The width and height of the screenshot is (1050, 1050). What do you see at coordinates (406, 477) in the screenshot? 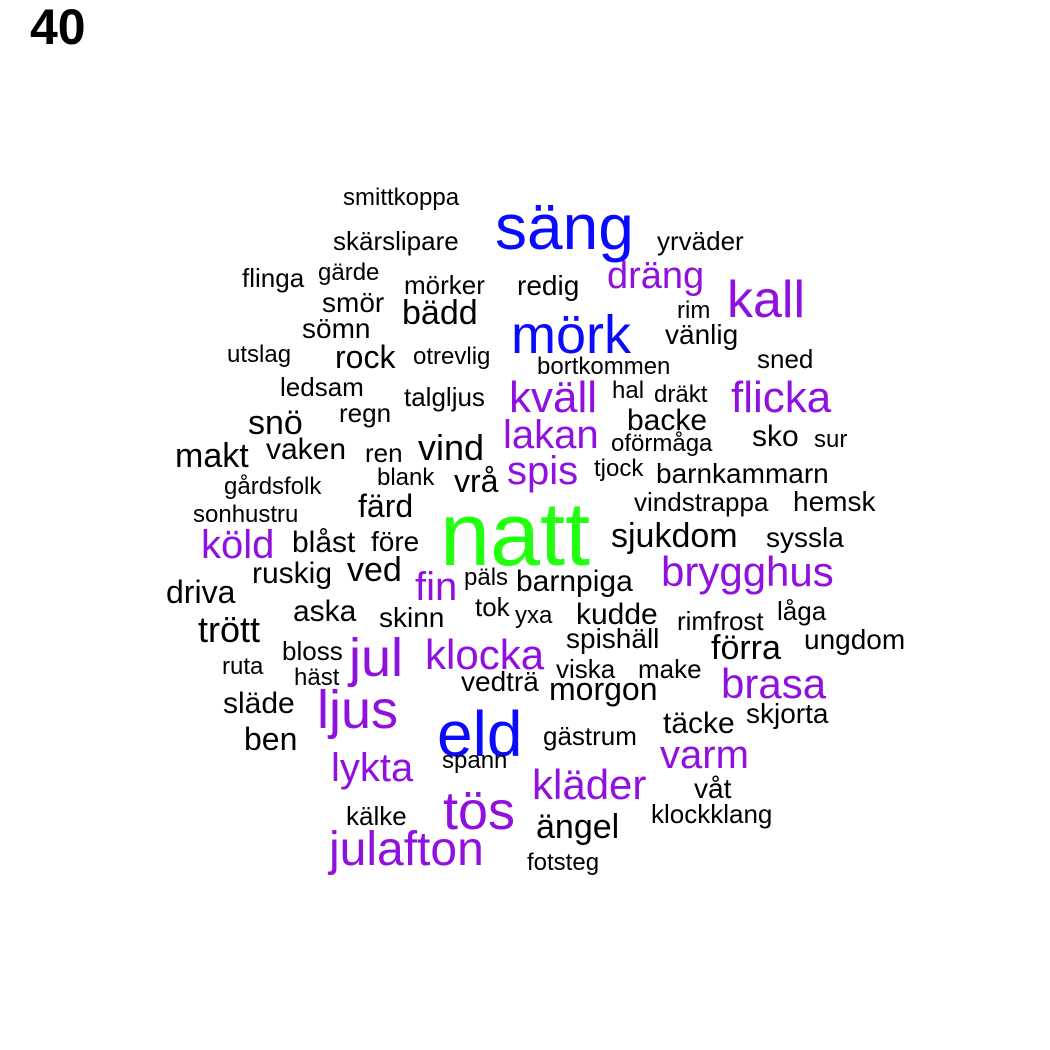
I see `word-blank: blank` at bounding box center [406, 477].